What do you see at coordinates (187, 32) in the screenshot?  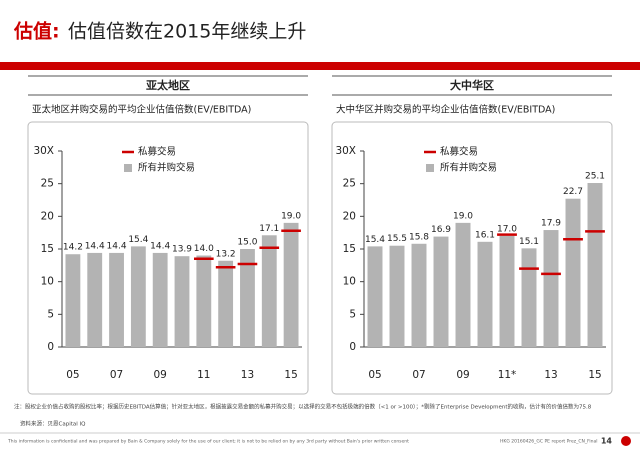 I see `title: 估值倍数在2015年继续上升` at bounding box center [187, 32].